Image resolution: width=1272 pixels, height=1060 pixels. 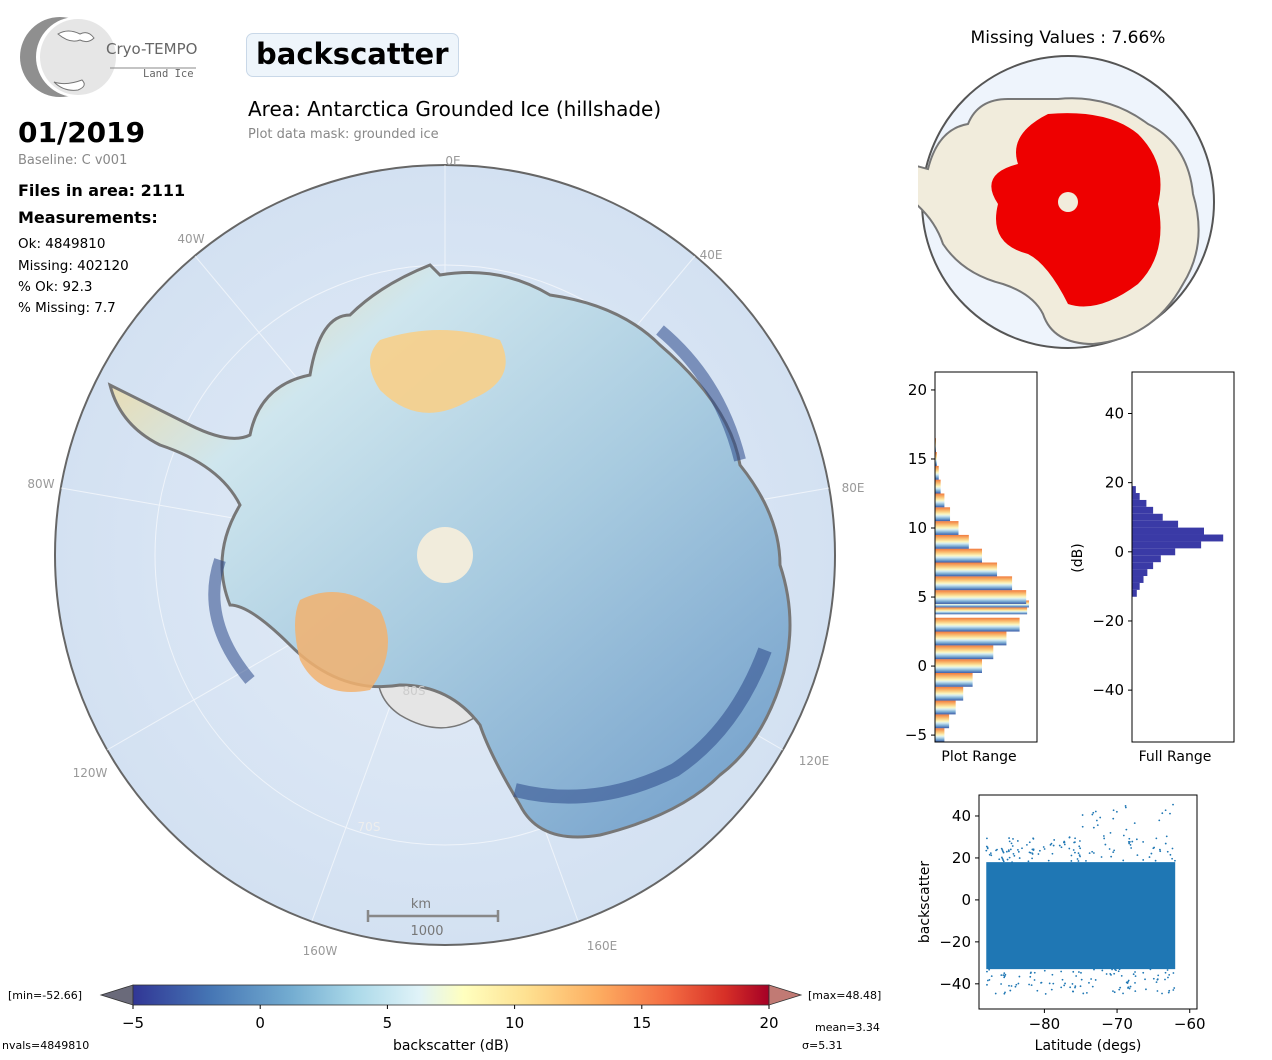 I want to click on plot-range-tick-label: 10, so click(x=917, y=528).